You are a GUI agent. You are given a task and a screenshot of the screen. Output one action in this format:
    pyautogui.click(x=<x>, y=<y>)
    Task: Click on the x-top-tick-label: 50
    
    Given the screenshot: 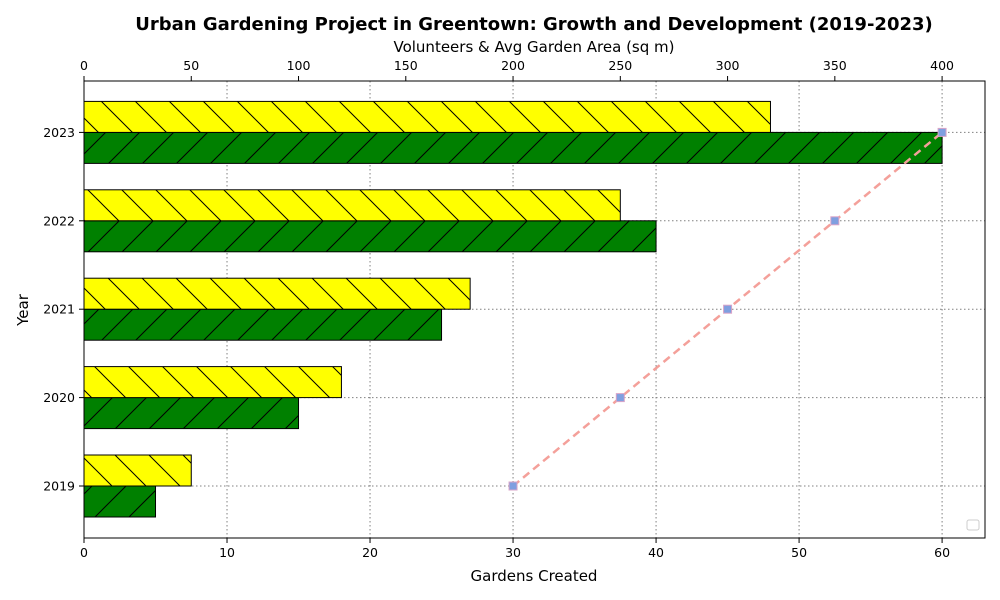 What is the action you would take?
    pyautogui.click(x=191, y=65)
    